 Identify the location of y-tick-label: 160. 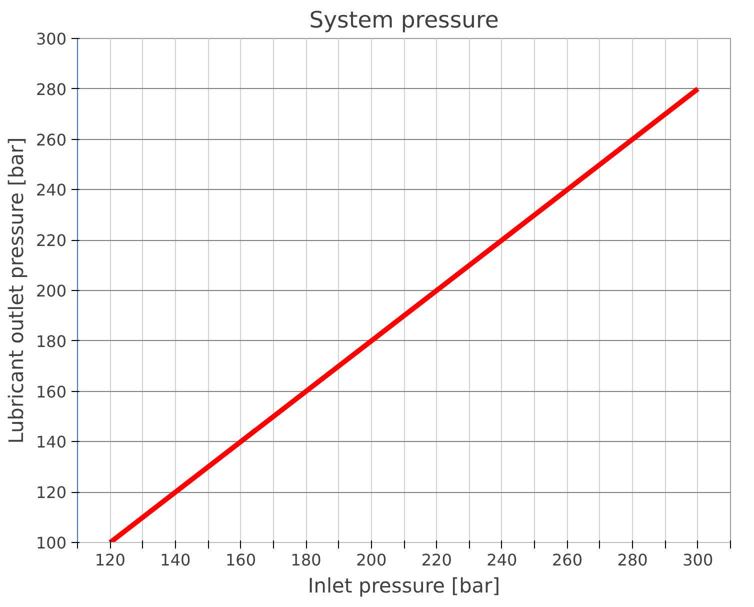
(51, 392).